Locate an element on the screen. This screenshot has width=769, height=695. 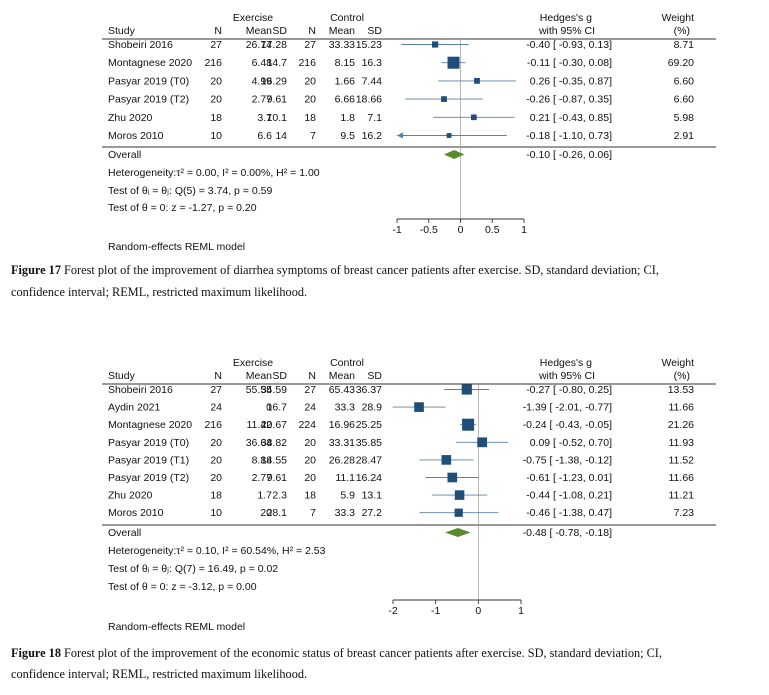
x-tick-label: 0 is located at coordinates (461, 230).